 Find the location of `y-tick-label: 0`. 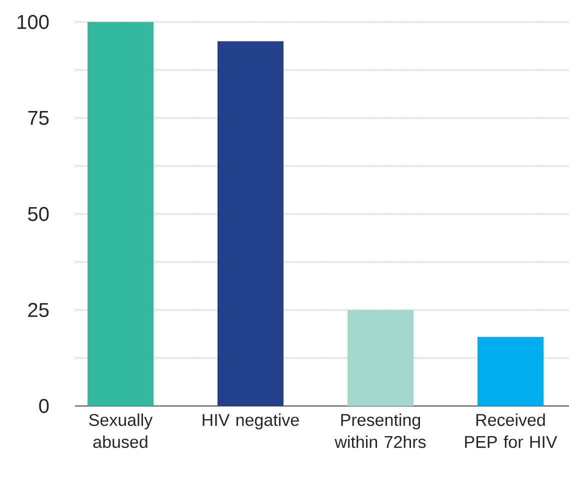

y-tick-label: 0 is located at coordinates (44, 406).